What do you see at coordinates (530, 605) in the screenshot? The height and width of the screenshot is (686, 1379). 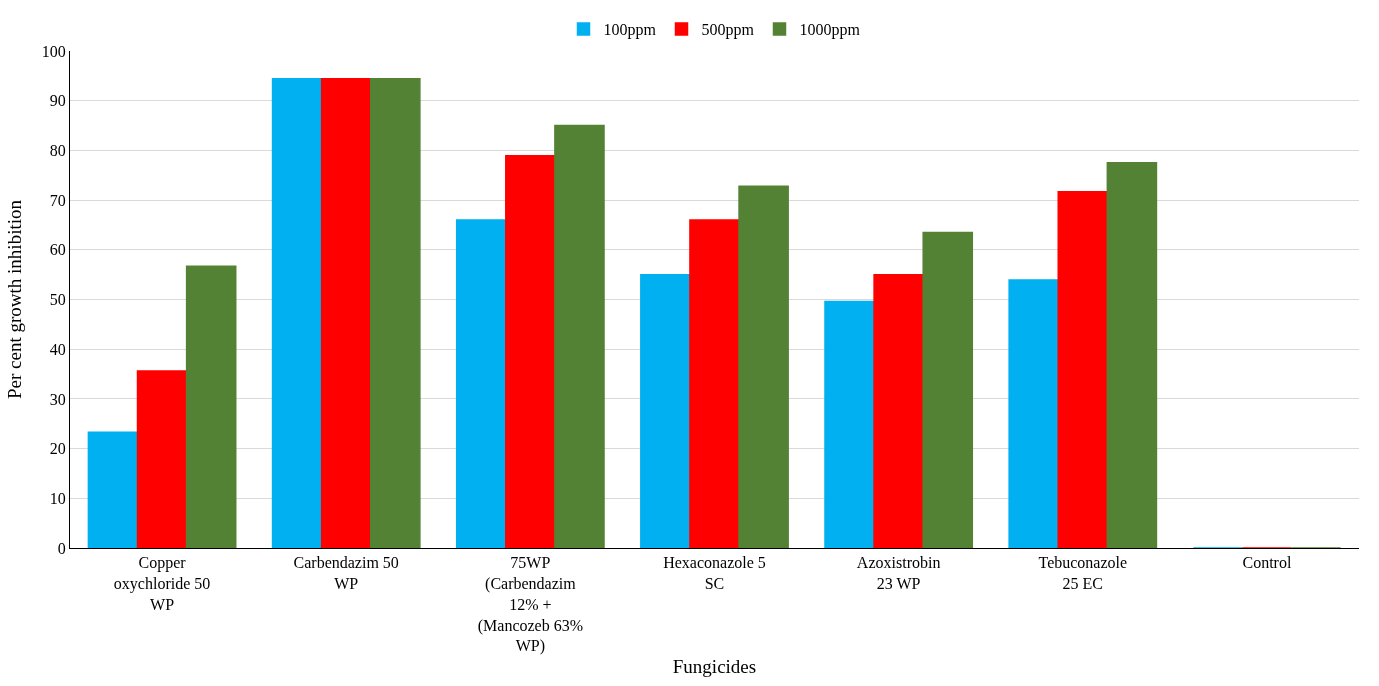 I see `x-tick-label: 75WP (Carbendazim 12% + (Mancozeb 63% WP)` at bounding box center [530, 605].